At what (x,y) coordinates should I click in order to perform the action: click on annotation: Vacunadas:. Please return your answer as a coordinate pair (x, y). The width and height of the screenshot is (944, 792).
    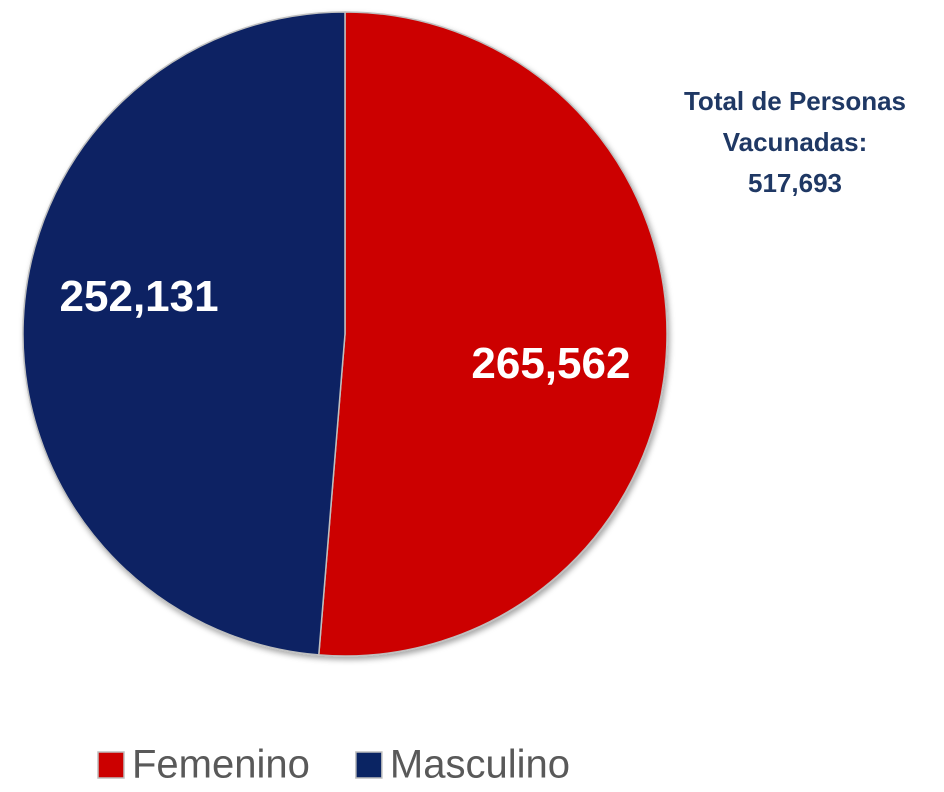
    Looking at the image, I should click on (795, 142).